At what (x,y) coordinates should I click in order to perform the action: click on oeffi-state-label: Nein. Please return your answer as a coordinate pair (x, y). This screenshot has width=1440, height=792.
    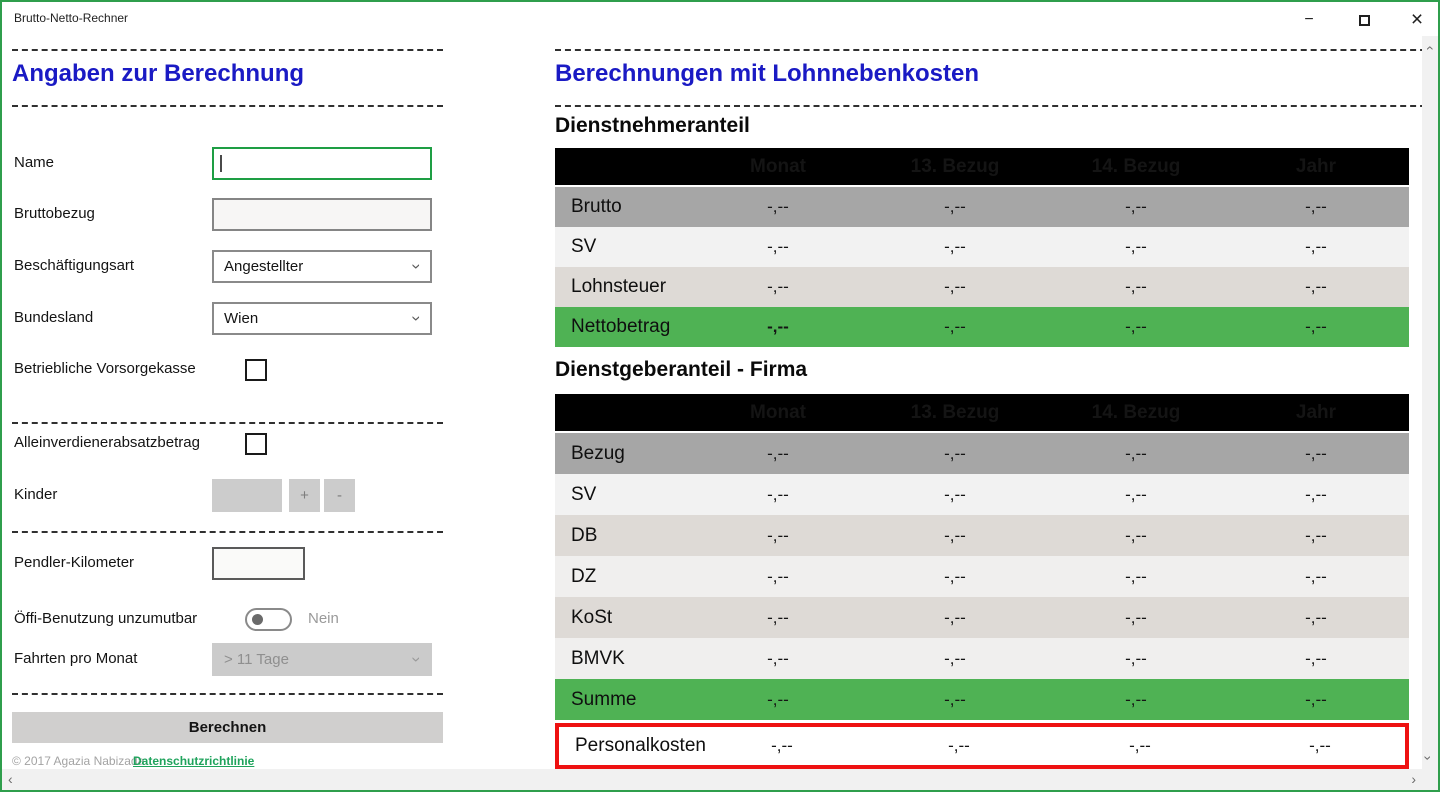
    Looking at the image, I should click on (323, 618).